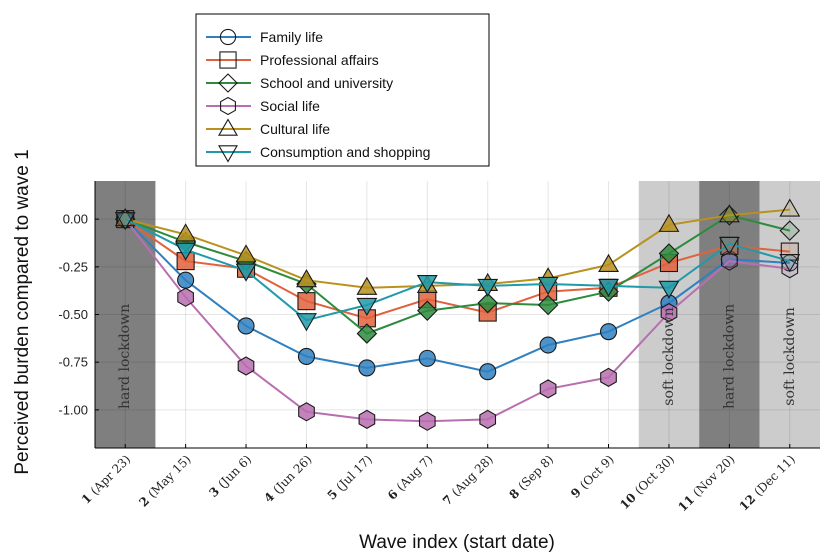 This screenshot has height=553, width=827. Describe the element at coordinates (73, 266) in the screenshot. I see `y-tick-label-1: -0.25` at that location.